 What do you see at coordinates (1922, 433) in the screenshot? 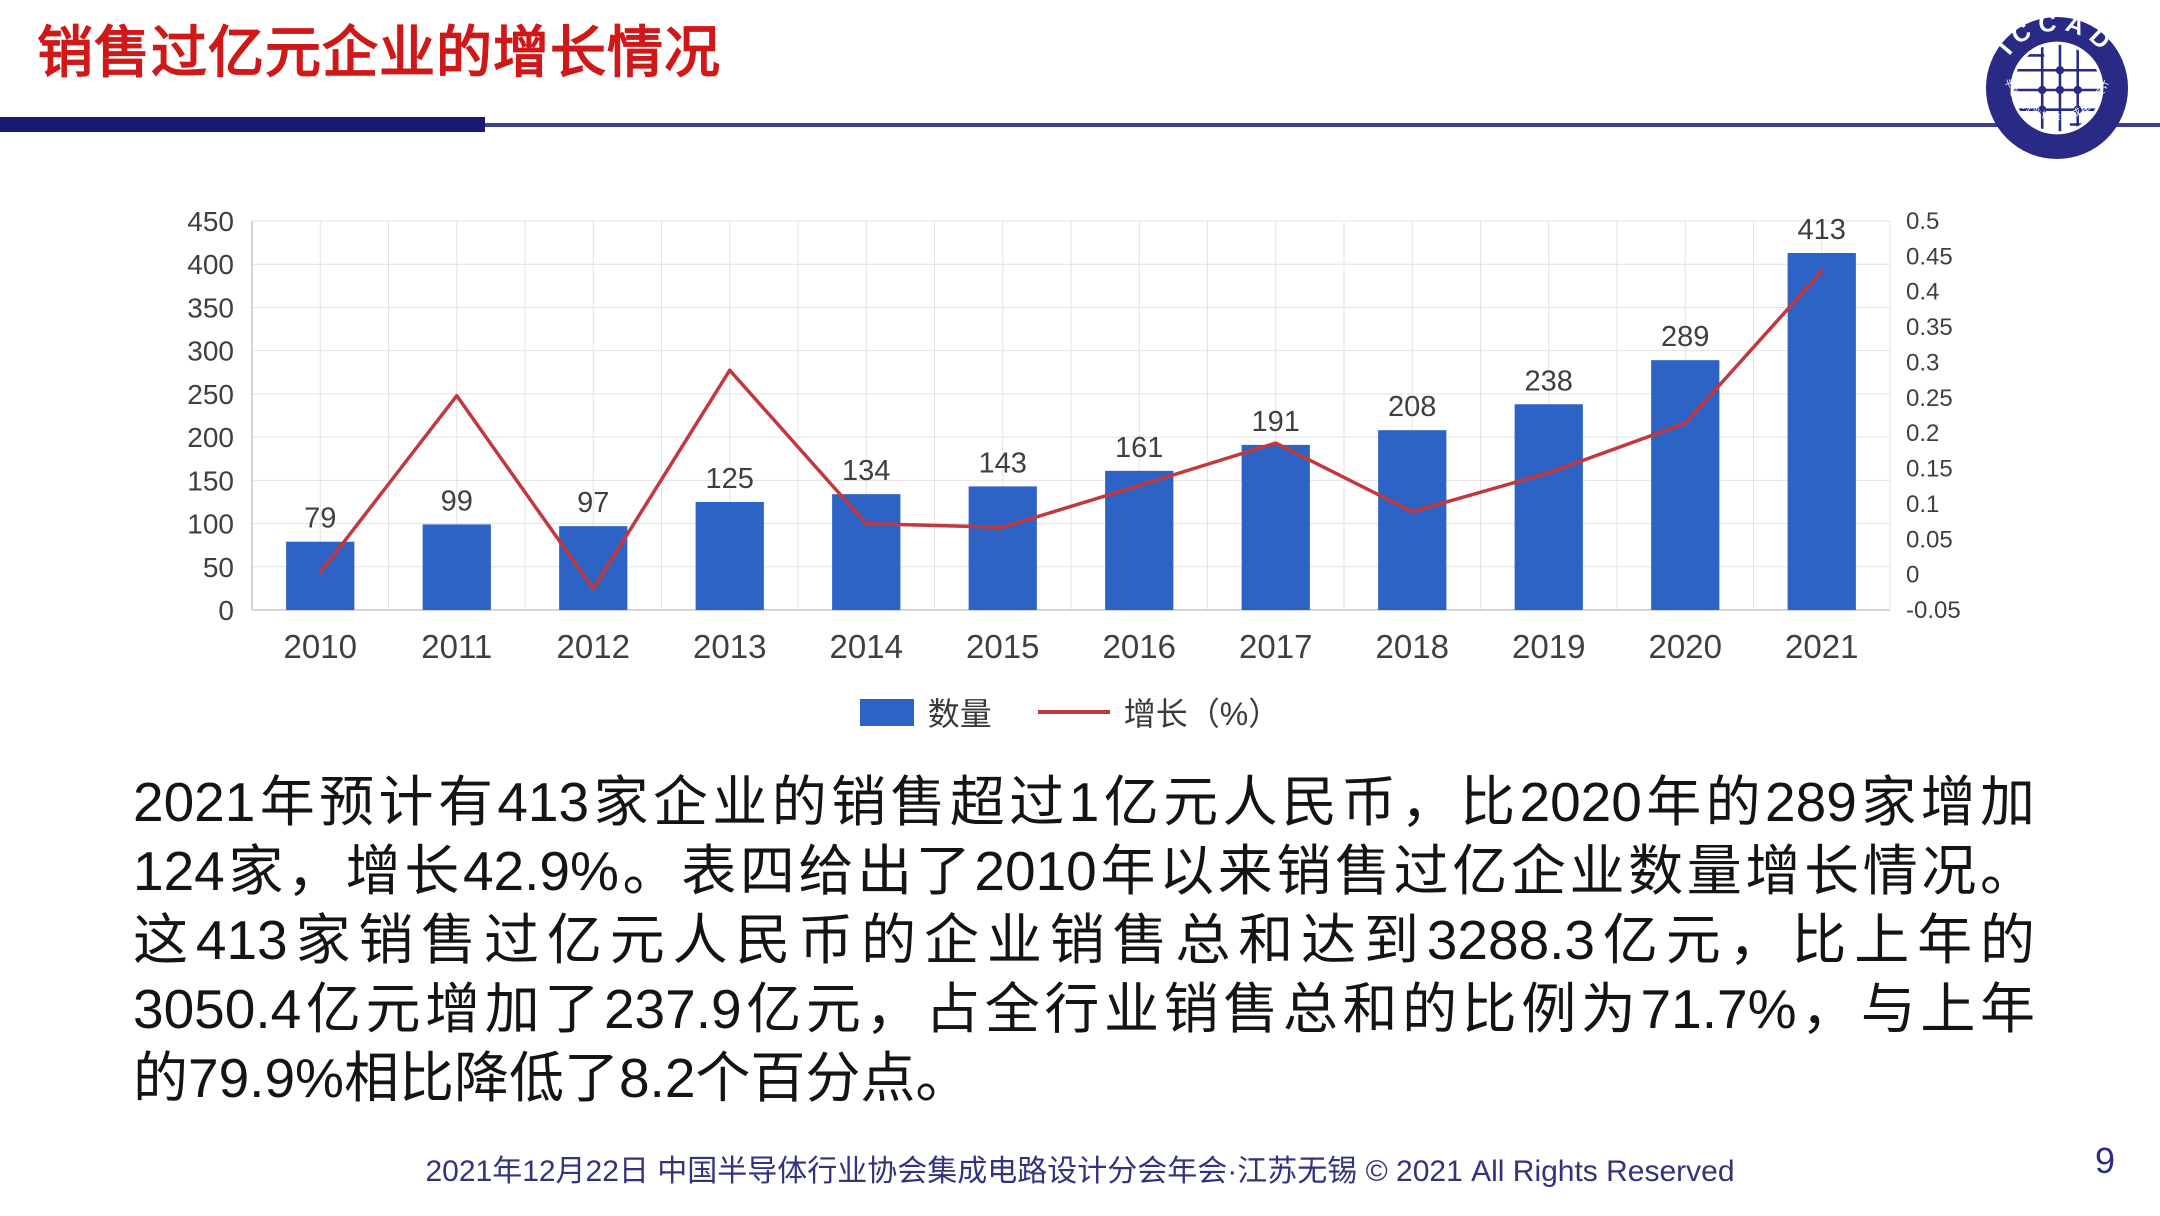
I see `right-axis-tick: 0.2` at bounding box center [1922, 433].